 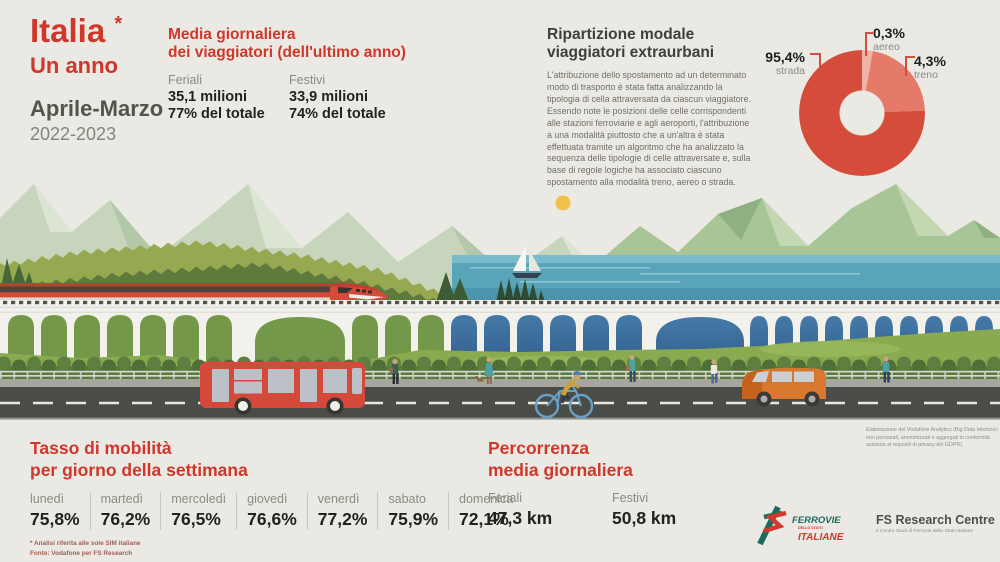 I want to click on donut-label-aereo: 0,3% aereo, so click(x=889, y=39).